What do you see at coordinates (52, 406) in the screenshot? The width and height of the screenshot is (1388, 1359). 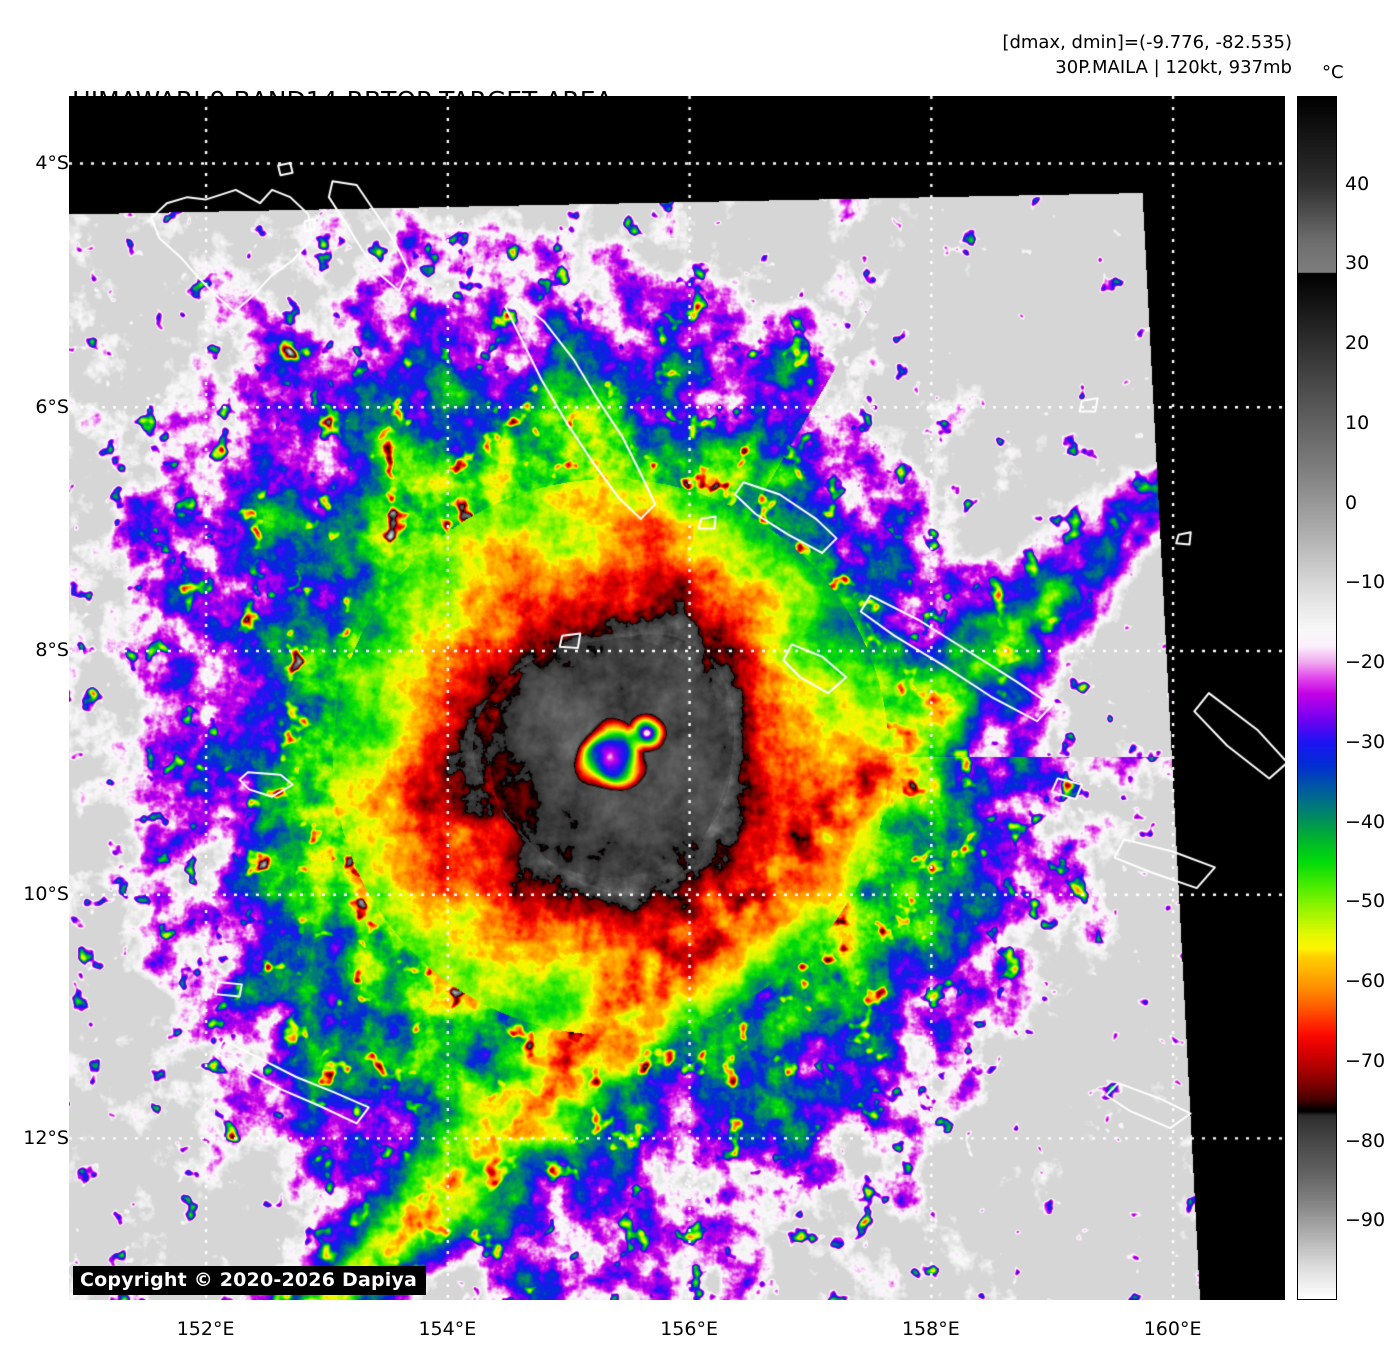 I see `y-axis-tick-label: 6°S` at bounding box center [52, 406].